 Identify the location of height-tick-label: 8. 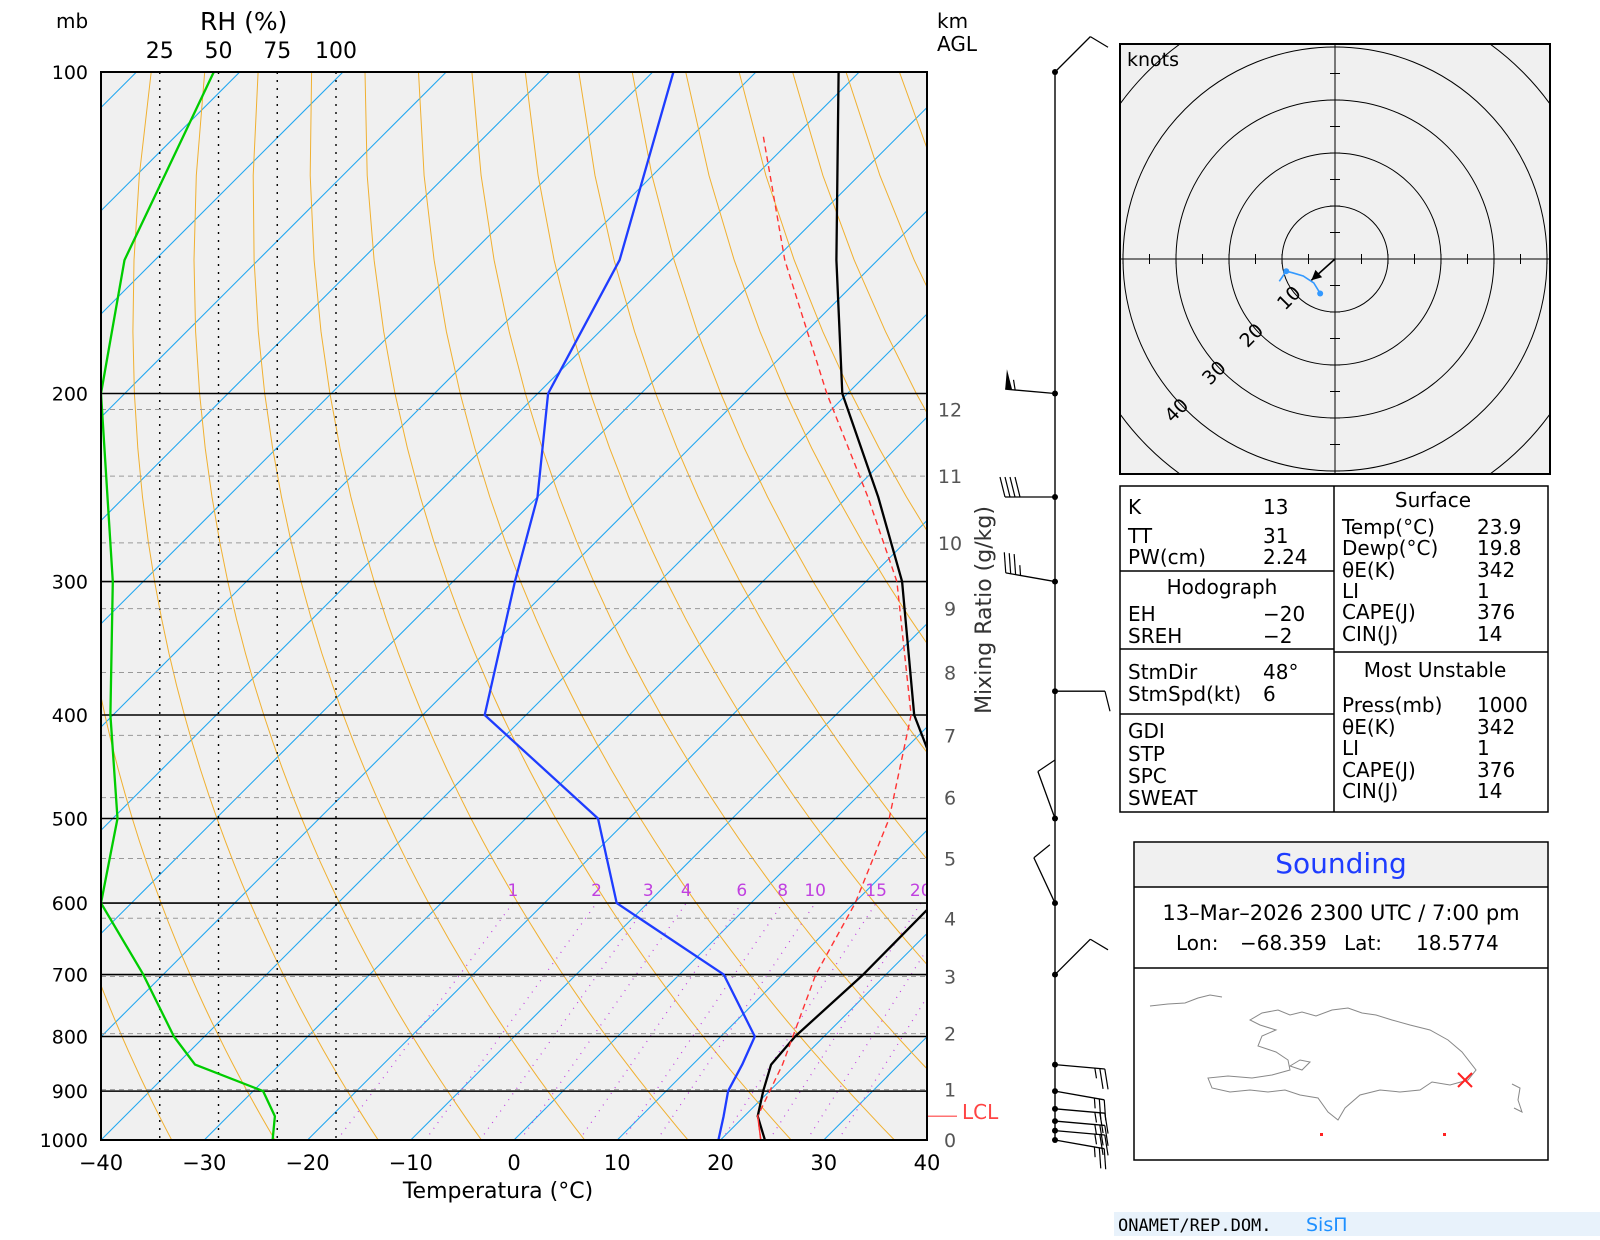
(950, 674).